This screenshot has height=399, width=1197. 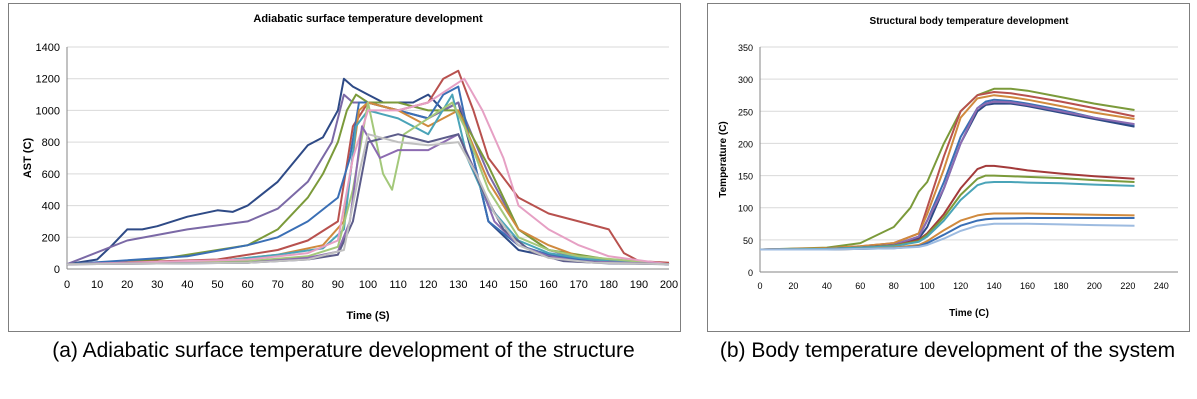 What do you see at coordinates (745, 112) in the screenshot?
I see `chart-b-y-tick-label: 250` at bounding box center [745, 112].